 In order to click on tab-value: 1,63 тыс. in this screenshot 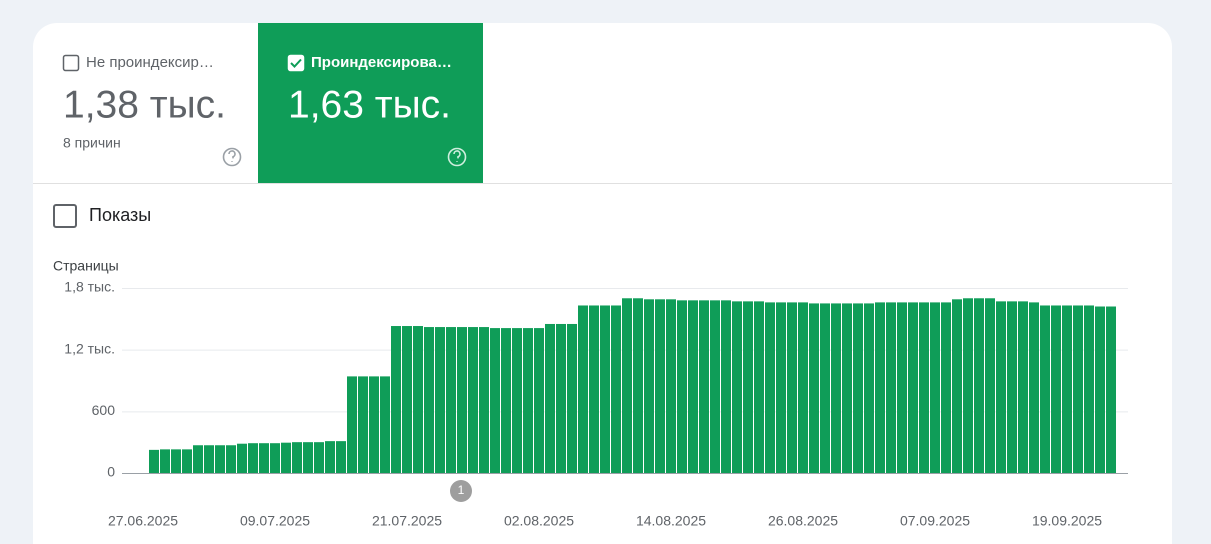, I will do `click(369, 104)`.